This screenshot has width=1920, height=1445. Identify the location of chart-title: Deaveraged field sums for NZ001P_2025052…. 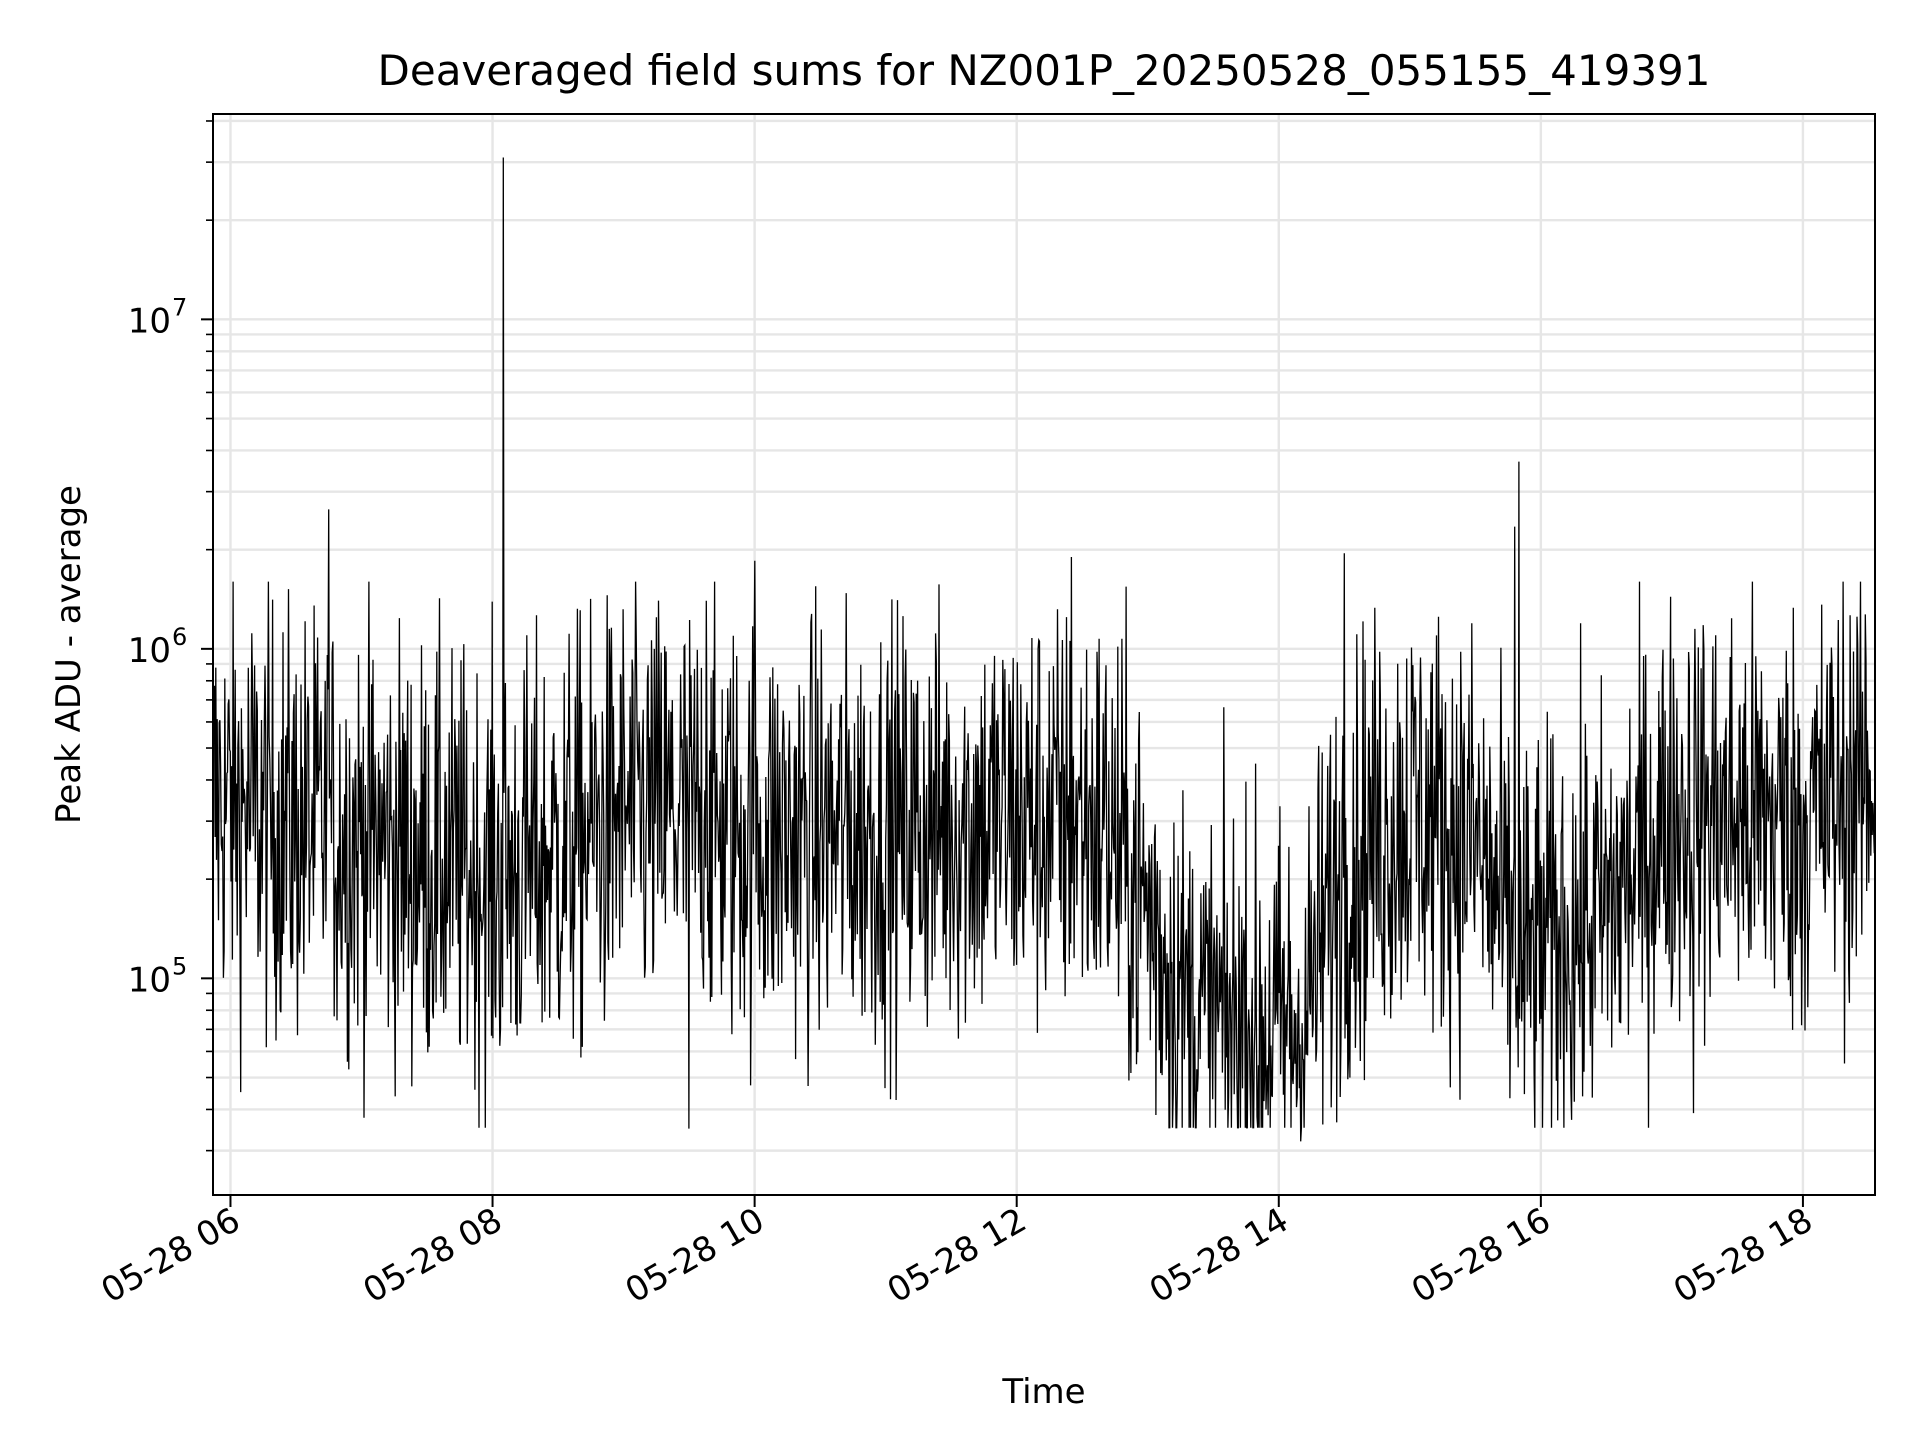
(1044, 70).